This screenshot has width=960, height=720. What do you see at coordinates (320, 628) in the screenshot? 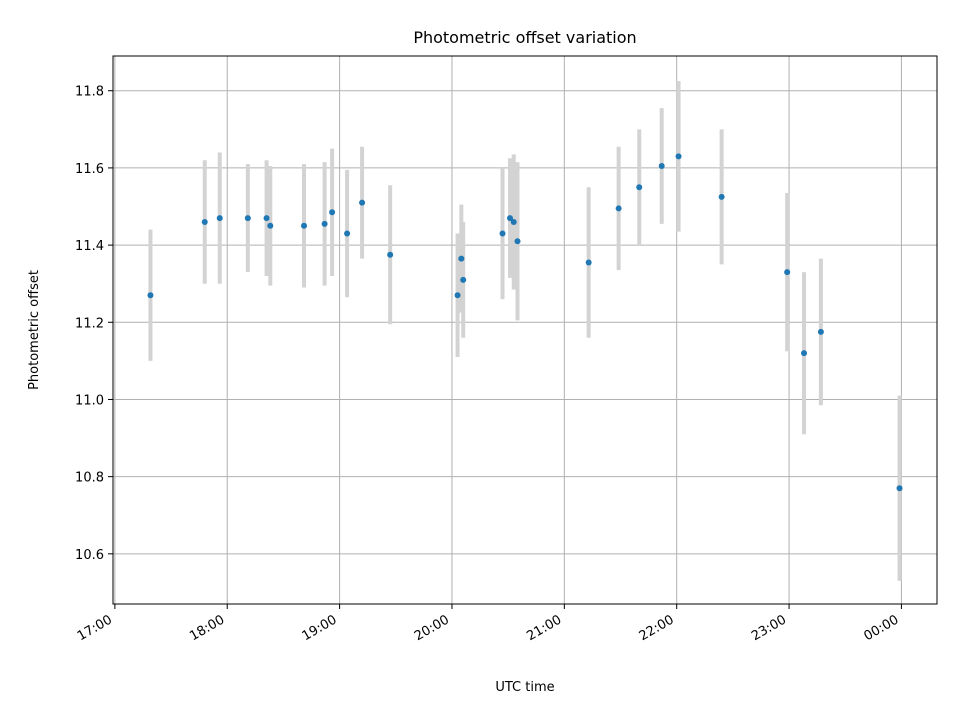
I see `x-tick-label: 19:00` at bounding box center [320, 628].